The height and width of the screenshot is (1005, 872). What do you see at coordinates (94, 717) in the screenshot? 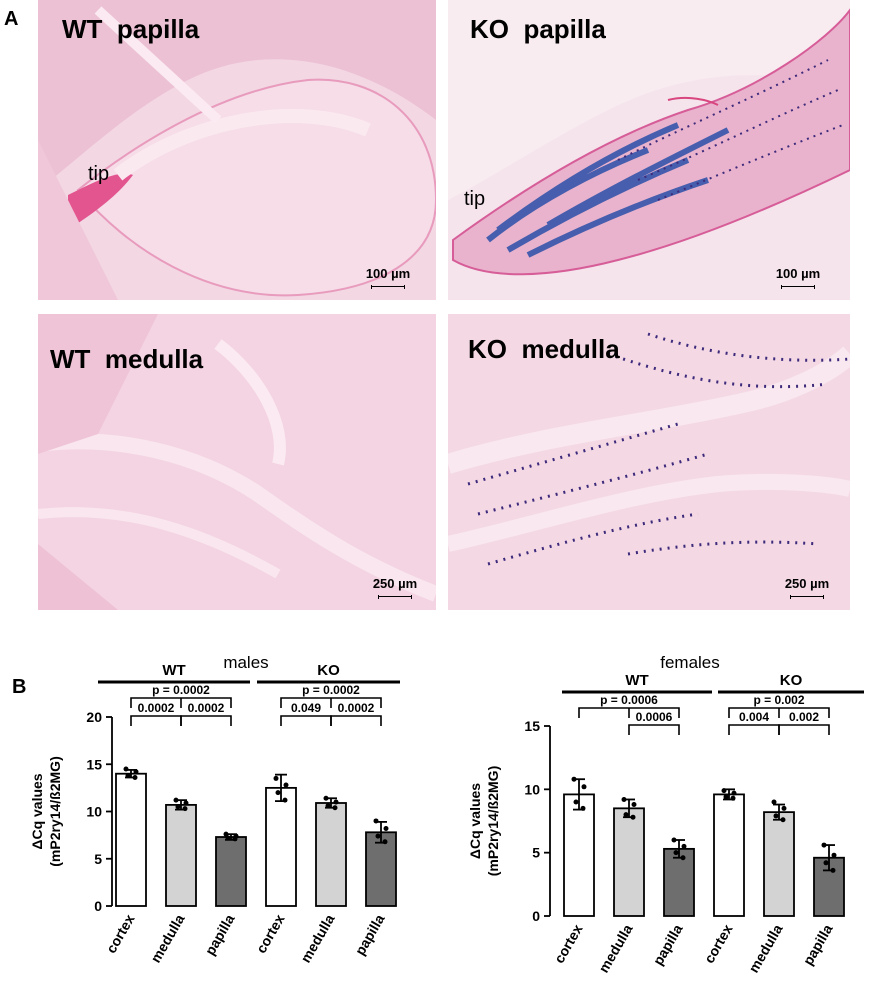
I see `y-tick-label: 20` at bounding box center [94, 717].